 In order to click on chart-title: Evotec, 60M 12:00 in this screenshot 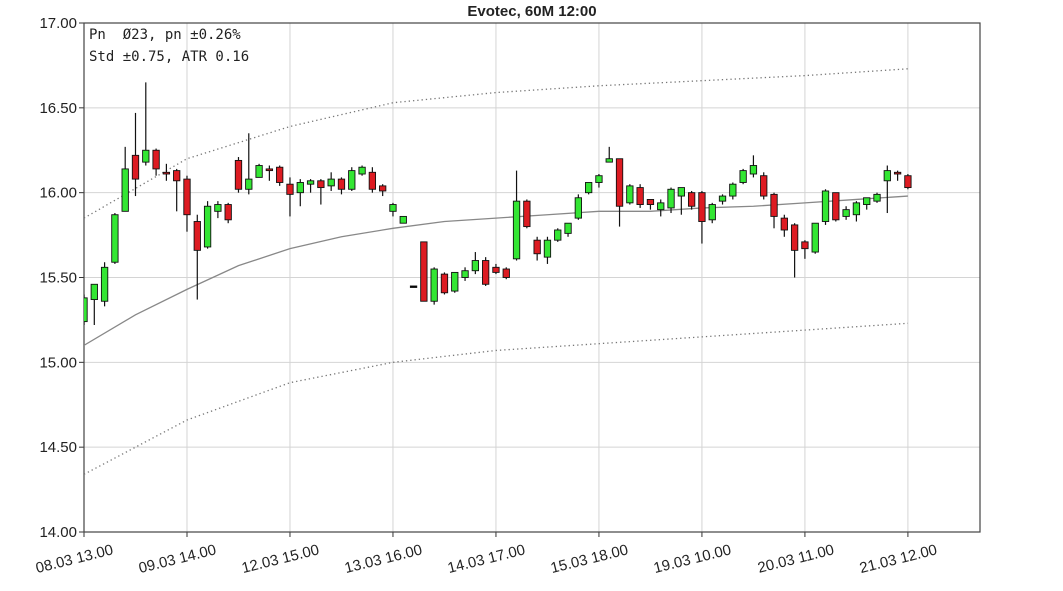, I will do `click(531, 11)`.